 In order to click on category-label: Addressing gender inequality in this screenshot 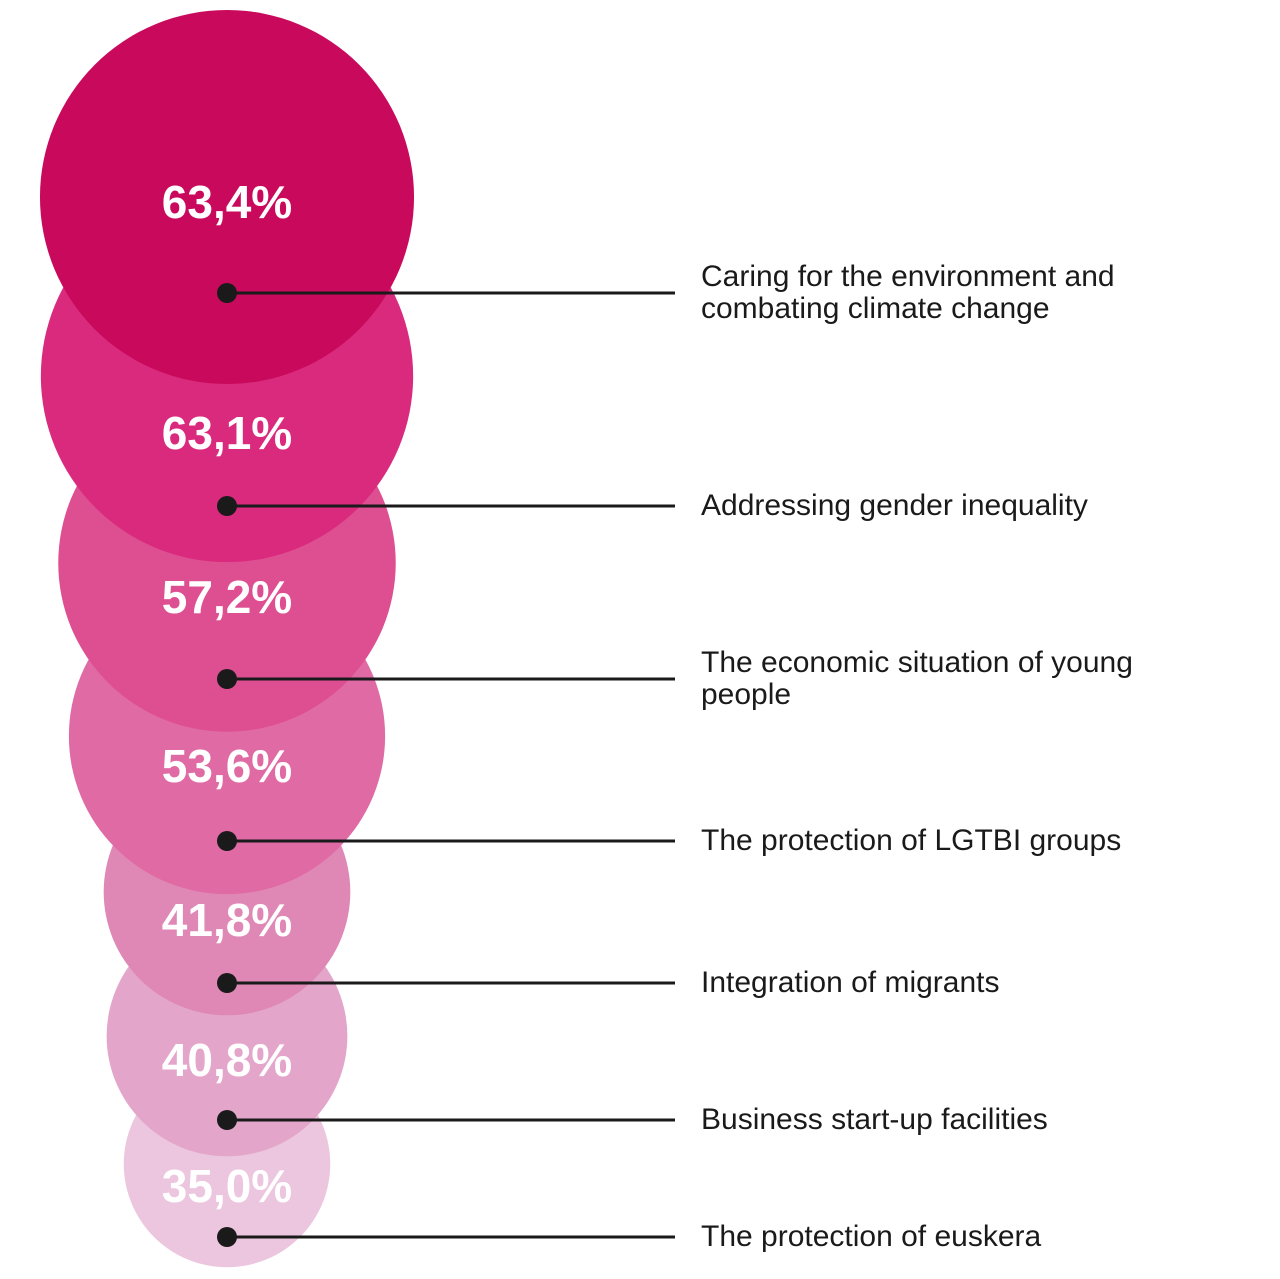, I will do `click(894, 505)`.